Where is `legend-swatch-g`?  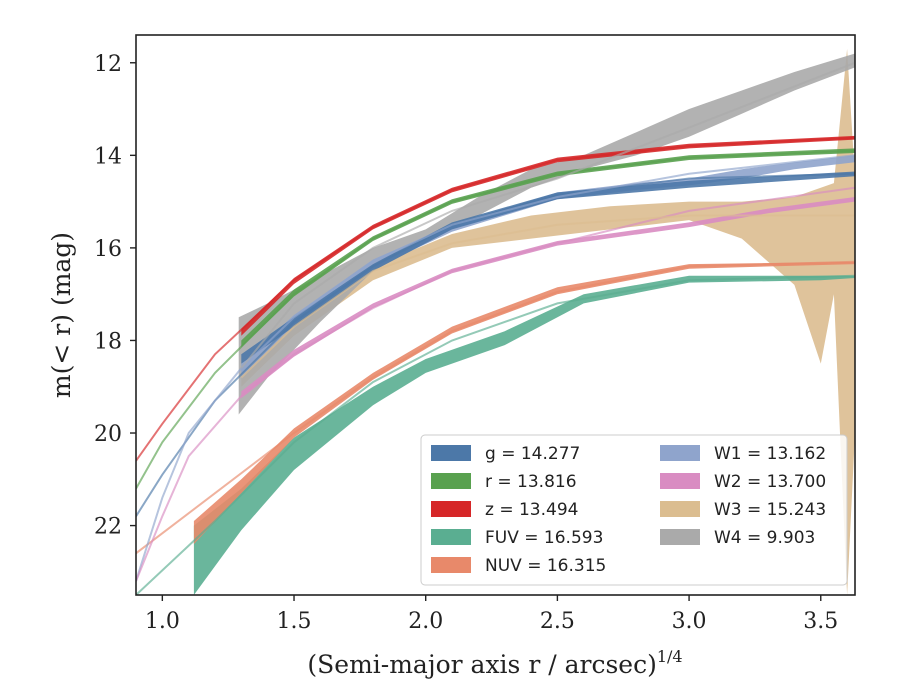 legend-swatch-g is located at coordinates (451, 453).